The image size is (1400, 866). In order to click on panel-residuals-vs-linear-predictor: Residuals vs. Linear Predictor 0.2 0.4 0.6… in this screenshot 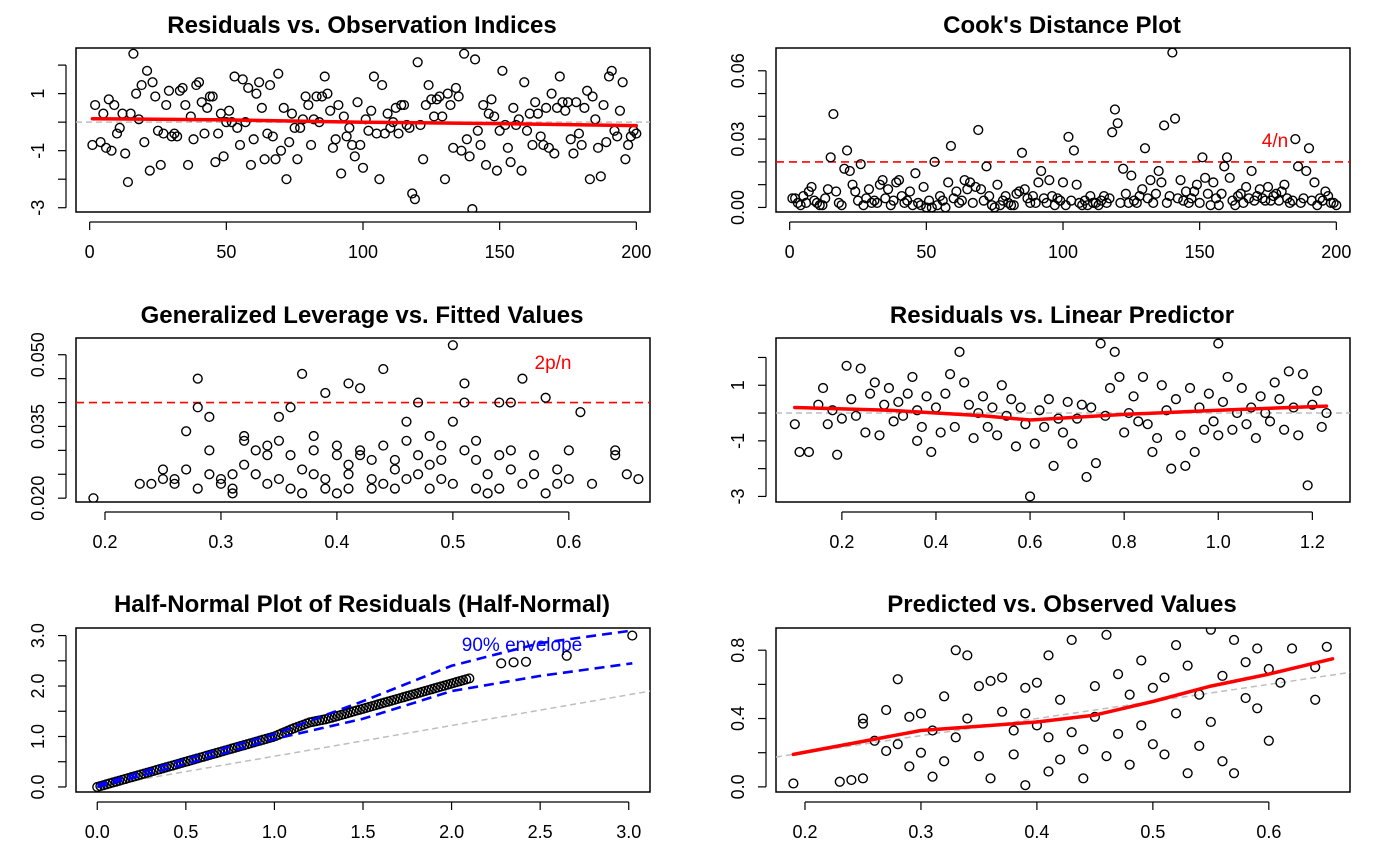, I will do `click(1039, 427)`.